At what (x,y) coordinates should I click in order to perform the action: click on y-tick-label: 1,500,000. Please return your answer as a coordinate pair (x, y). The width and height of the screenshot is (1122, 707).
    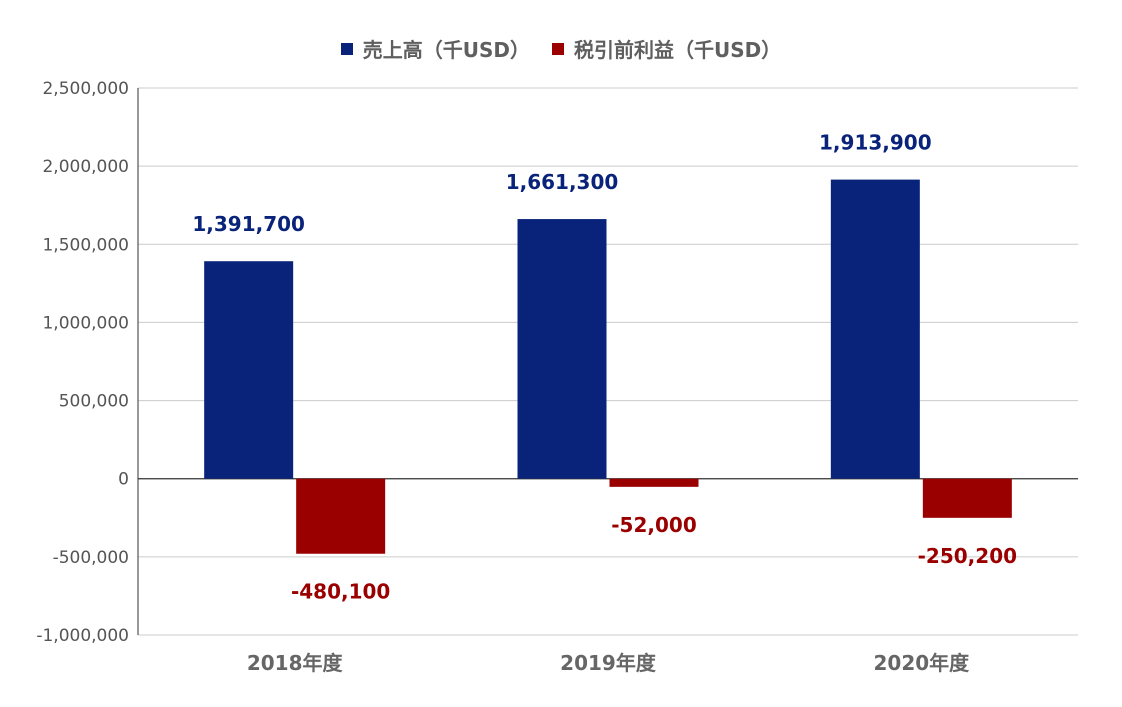
    Looking at the image, I should click on (85, 245).